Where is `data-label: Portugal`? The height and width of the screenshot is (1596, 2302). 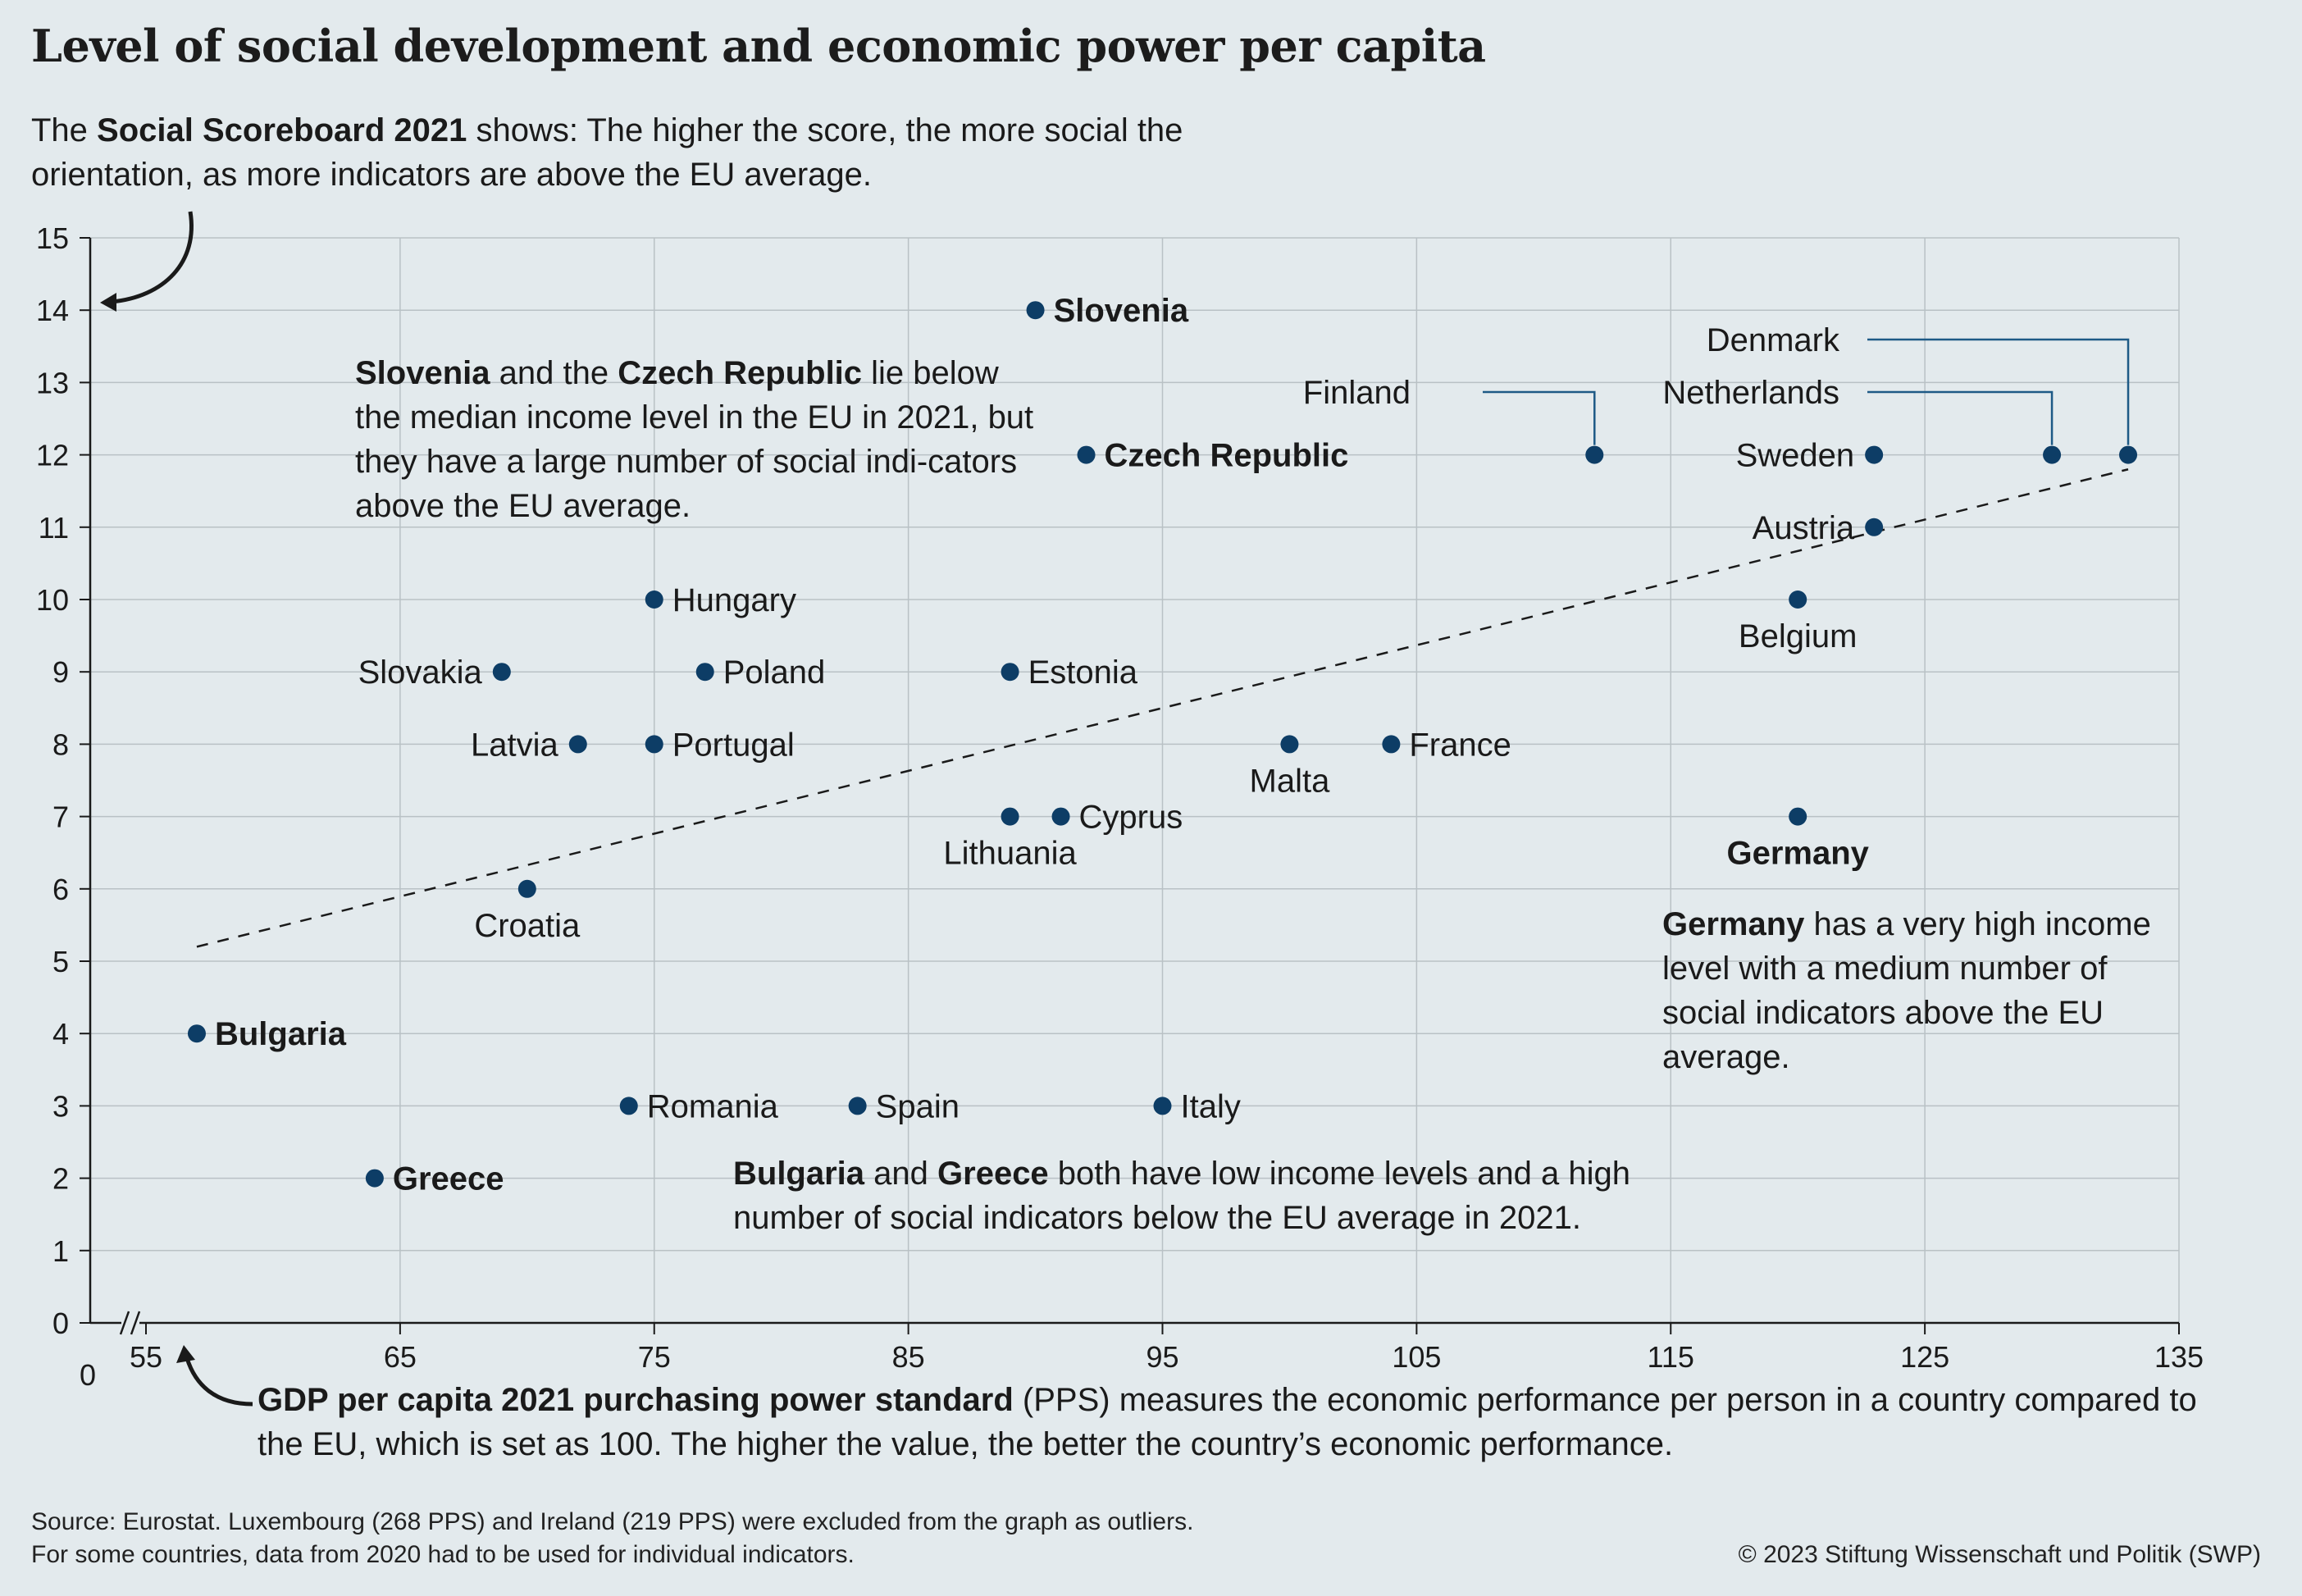
data-label: Portugal is located at coordinates (733, 745).